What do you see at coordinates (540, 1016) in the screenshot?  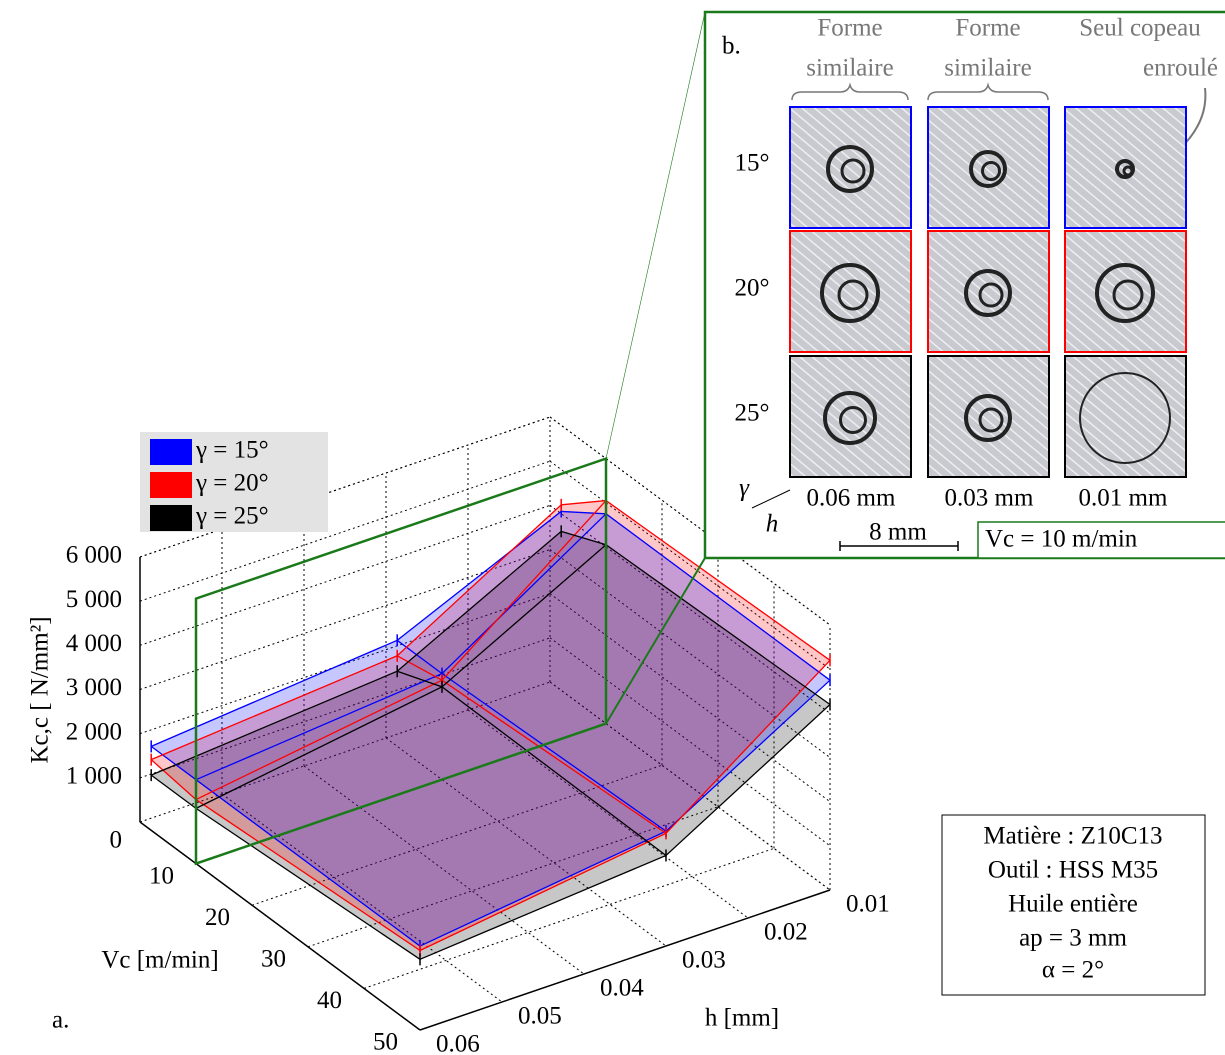 I see `x-tick-label: 0.05` at bounding box center [540, 1016].